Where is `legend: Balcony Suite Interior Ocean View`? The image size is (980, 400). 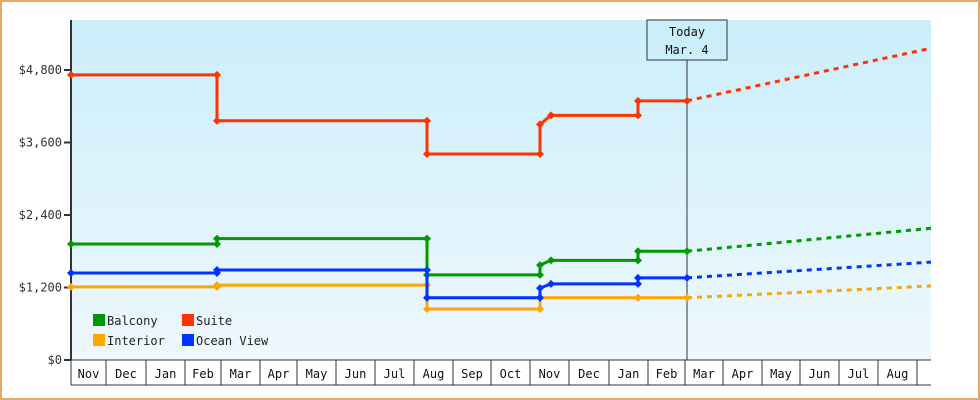 legend: Balcony Suite Interior Ocean View is located at coordinates (181, 331).